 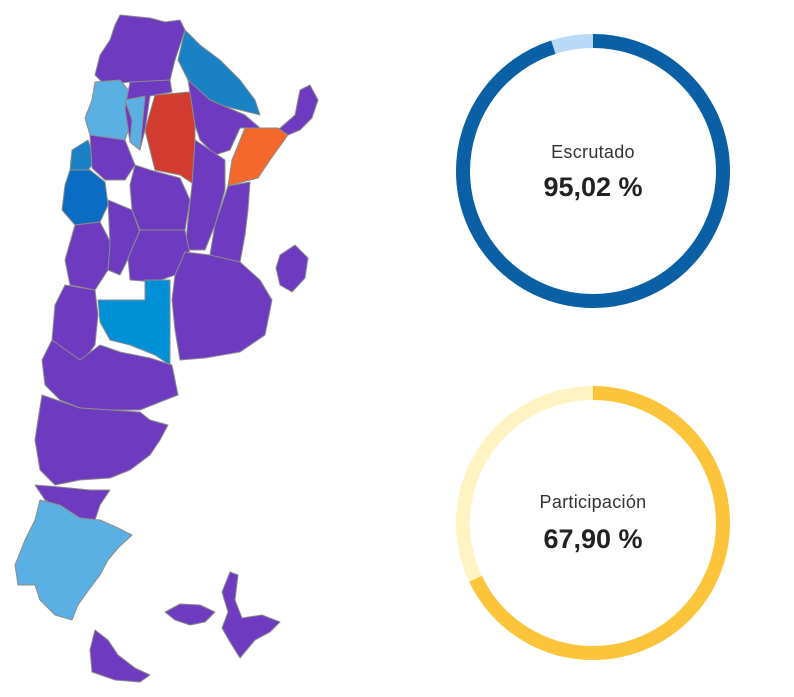 I want to click on province-tucuman-strip, so click(x=135, y=123).